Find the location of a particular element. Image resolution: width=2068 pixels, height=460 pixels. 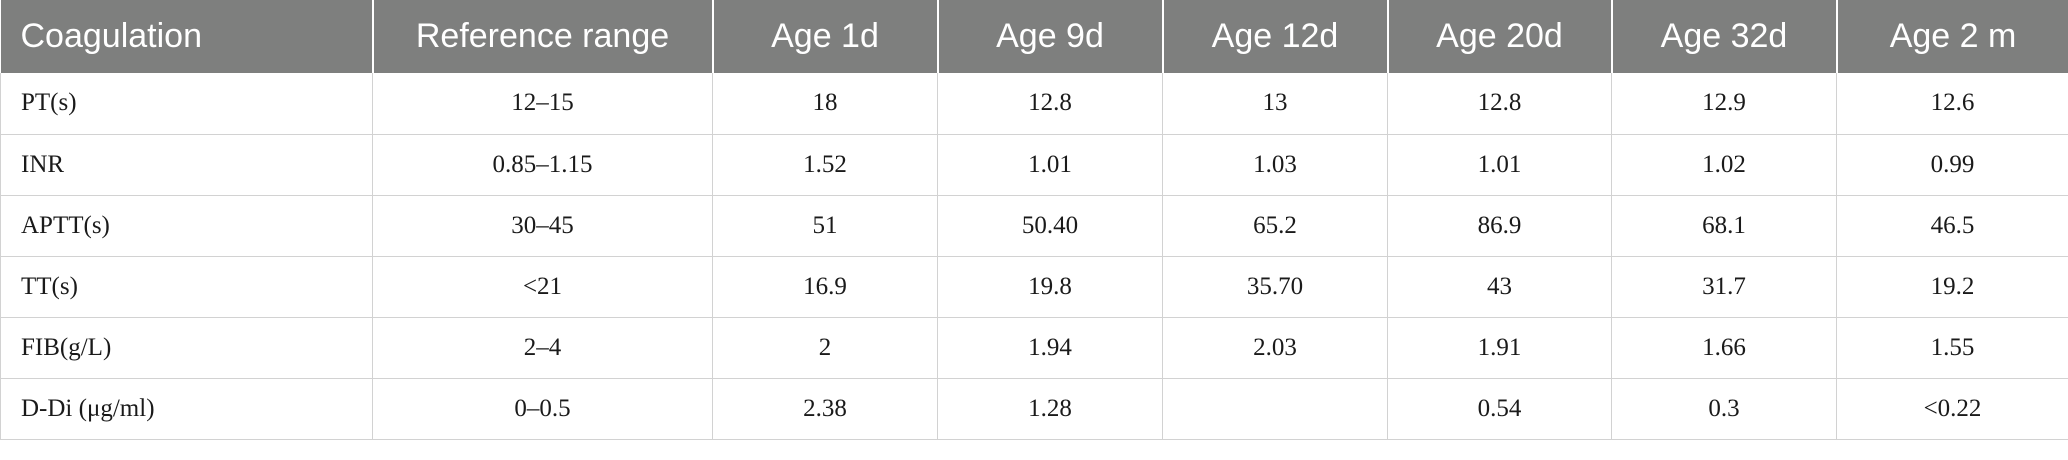

table-cell: 1.66 is located at coordinates (1724, 348).